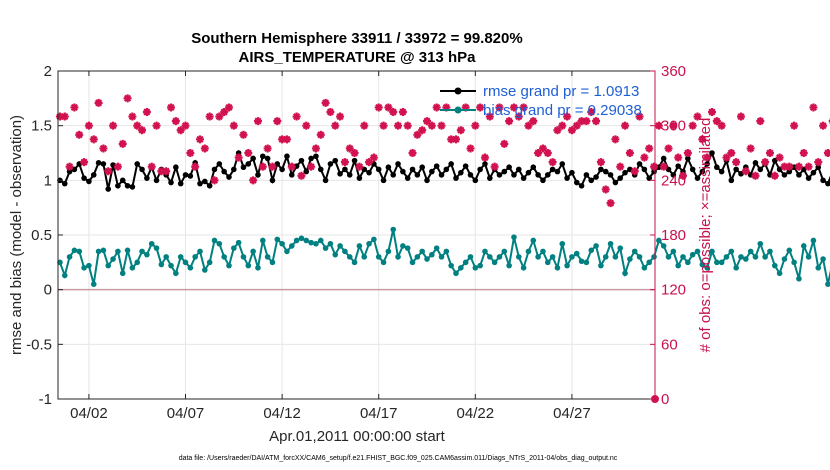 This screenshot has height=470, width=830. Describe the element at coordinates (668, 235) in the screenshot. I see `y-axis-right: 360 300 240 180 120 60 0` at that location.